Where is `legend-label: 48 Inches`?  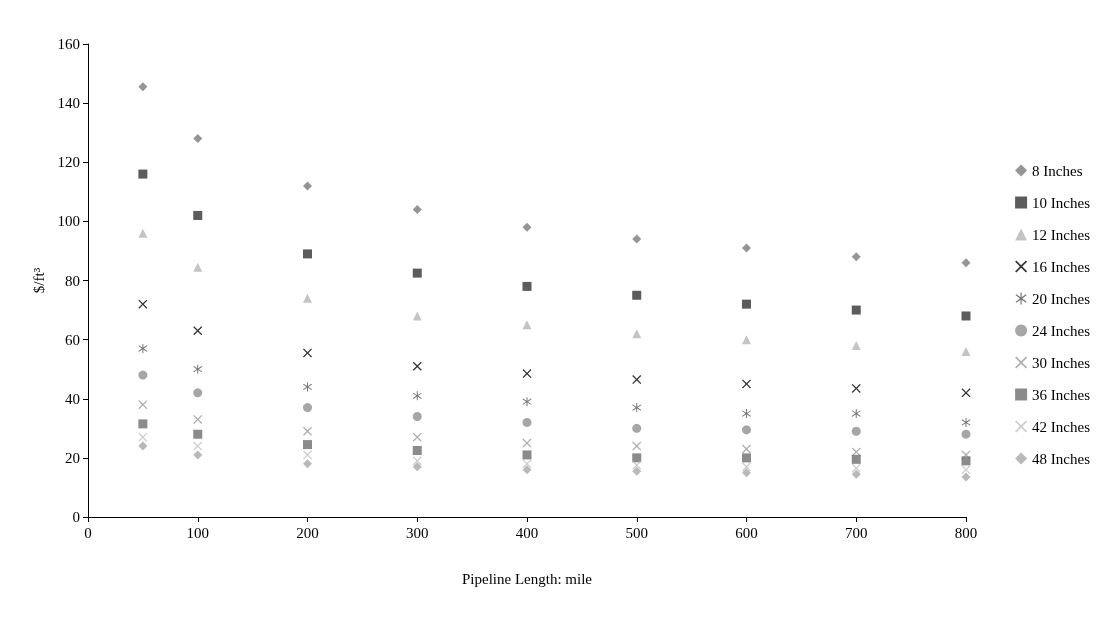 legend-label: 48 Inches is located at coordinates (1061, 458).